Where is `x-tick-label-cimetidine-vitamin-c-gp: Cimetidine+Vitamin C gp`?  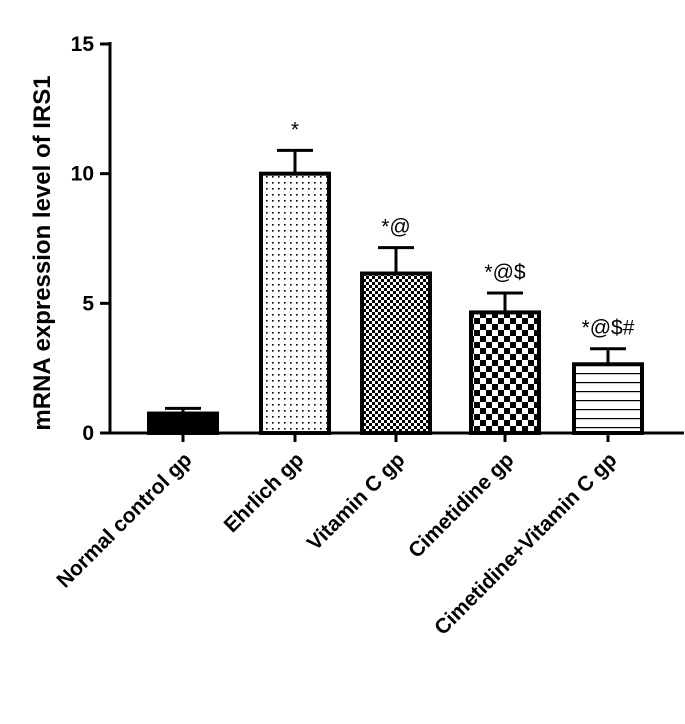
x-tick-label-cimetidine-vitamin-c-gp: Cimetidine+Vitamin C gp is located at coordinates (525, 543).